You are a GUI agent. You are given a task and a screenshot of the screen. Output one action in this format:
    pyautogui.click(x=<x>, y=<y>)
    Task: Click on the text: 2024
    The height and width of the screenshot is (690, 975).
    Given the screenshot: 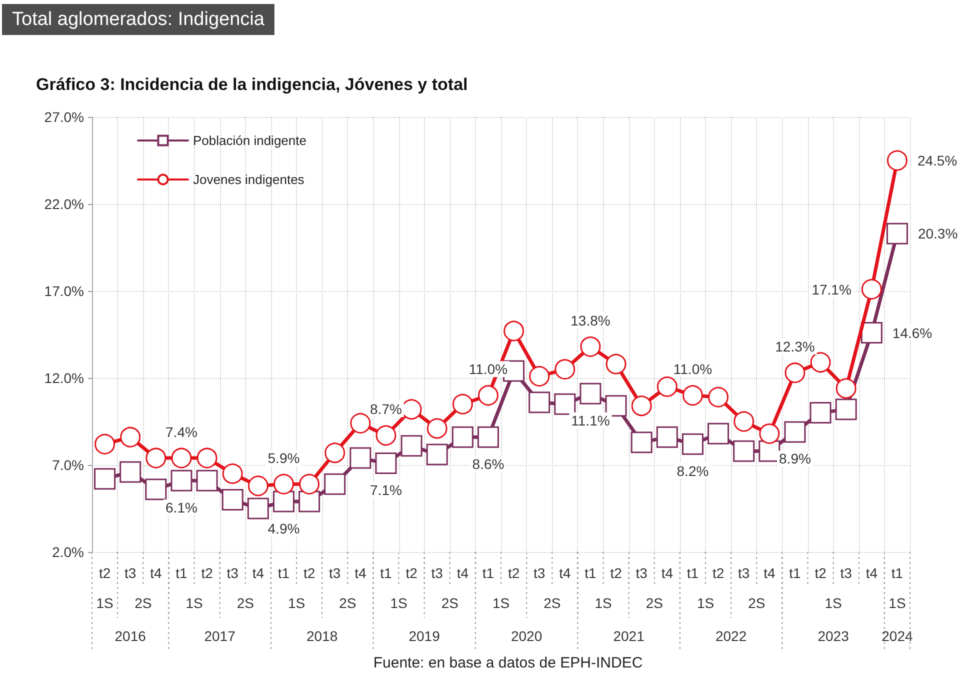 What is the action you would take?
    pyautogui.click(x=897, y=636)
    